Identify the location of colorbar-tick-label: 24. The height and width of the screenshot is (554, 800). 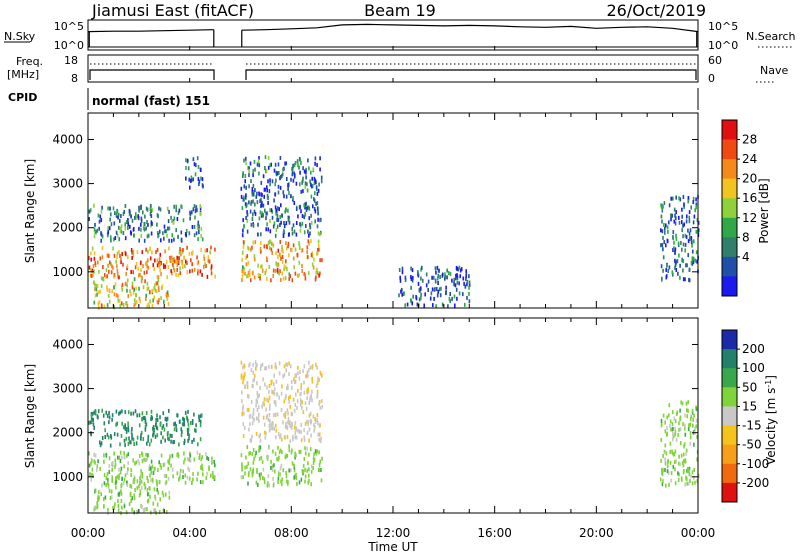
(749, 159).